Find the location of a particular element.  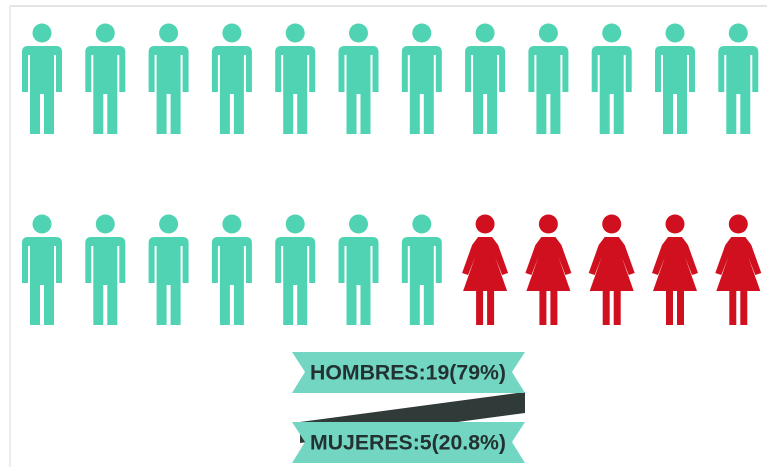

ribbon-women is located at coordinates (408, 442).